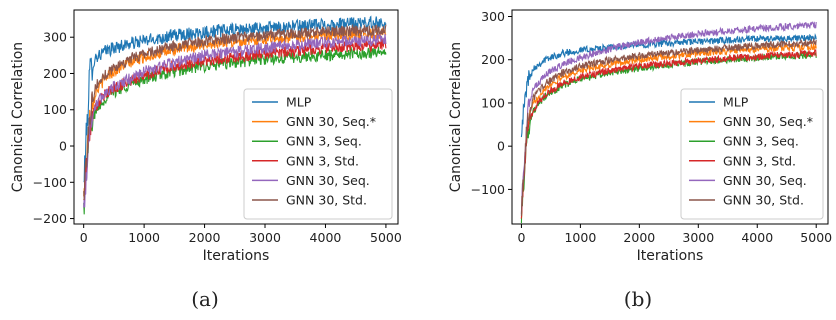  Describe the element at coordinates (638, 299) in the screenshot. I see `panel-caption: (b)` at that location.